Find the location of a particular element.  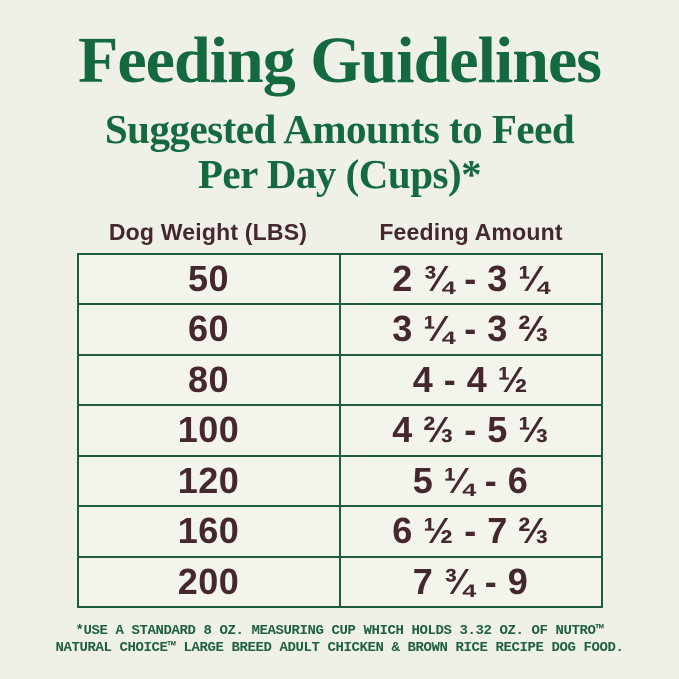

table-row: 100 4 ⅔ - 5 ⅓ is located at coordinates (339, 430).